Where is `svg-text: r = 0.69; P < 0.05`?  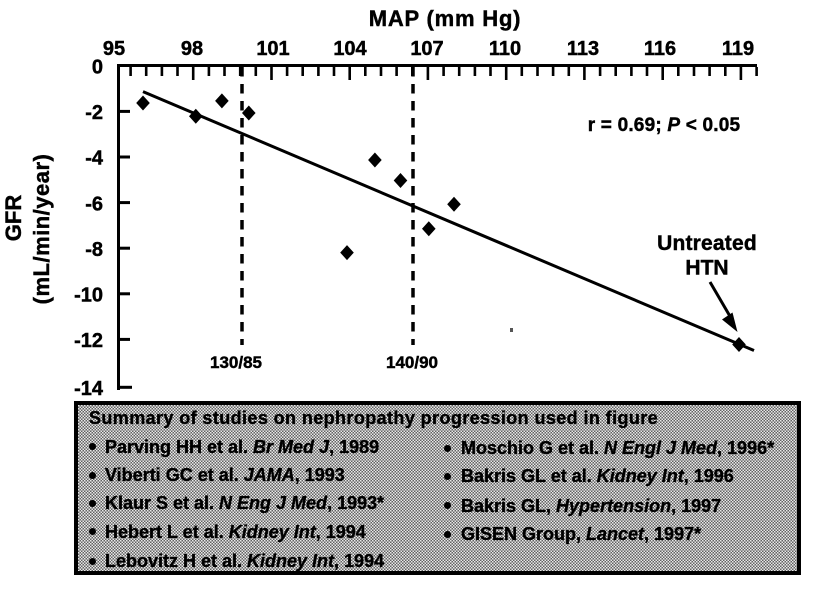 svg-text: r = 0.69; P < 0.05 is located at coordinates (664, 125).